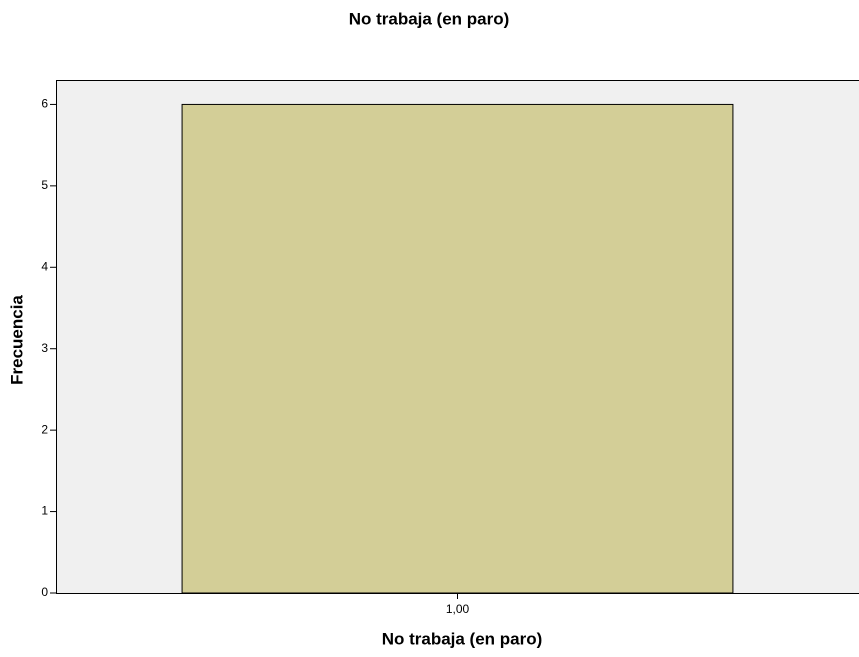  Describe the element at coordinates (429, 18) in the screenshot. I see `chart-title: No trabaja (en paro)` at that location.